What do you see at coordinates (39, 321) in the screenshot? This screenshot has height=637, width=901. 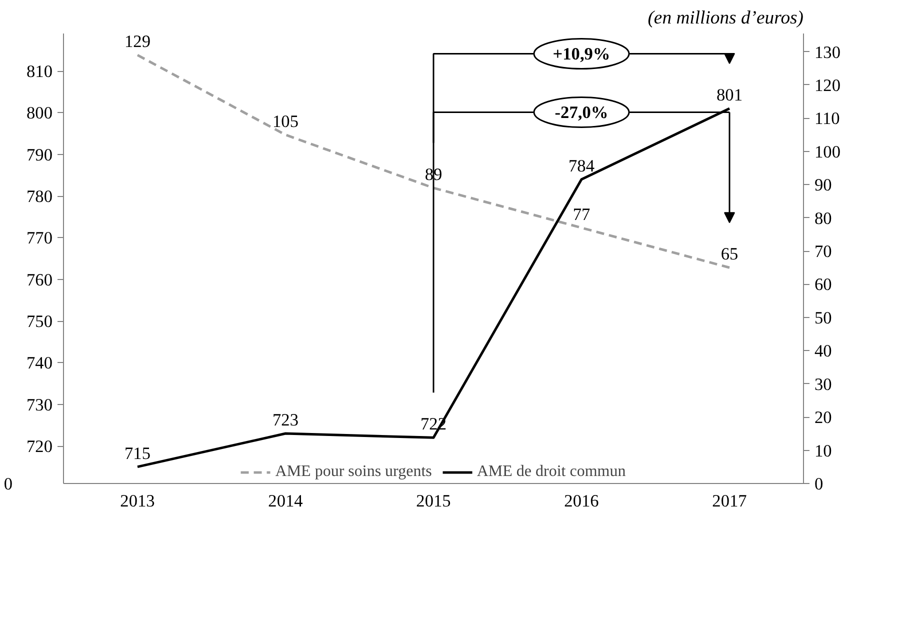 I see `y-tick-label: 750` at bounding box center [39, 321].